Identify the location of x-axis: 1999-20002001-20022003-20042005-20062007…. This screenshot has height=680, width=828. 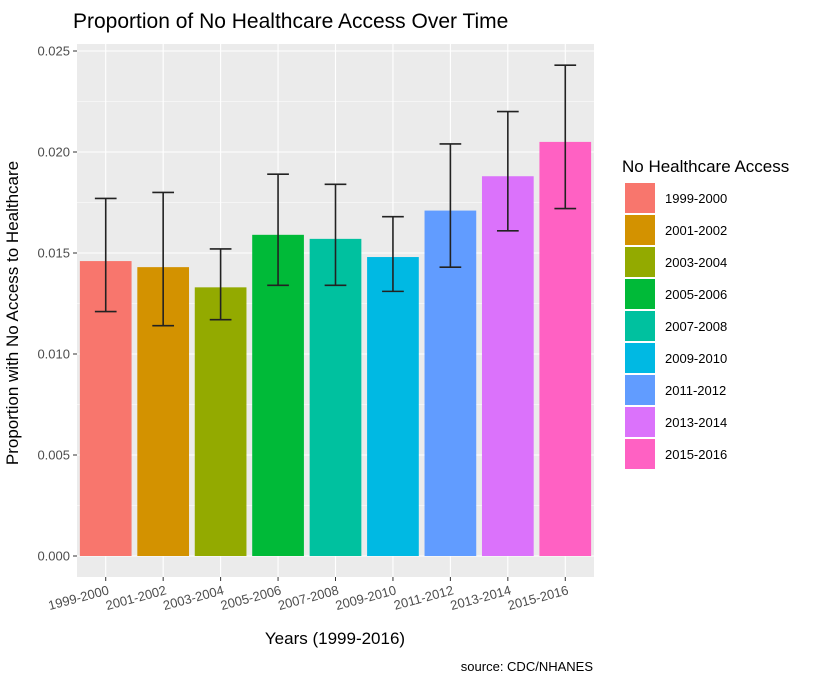
(308, 595).